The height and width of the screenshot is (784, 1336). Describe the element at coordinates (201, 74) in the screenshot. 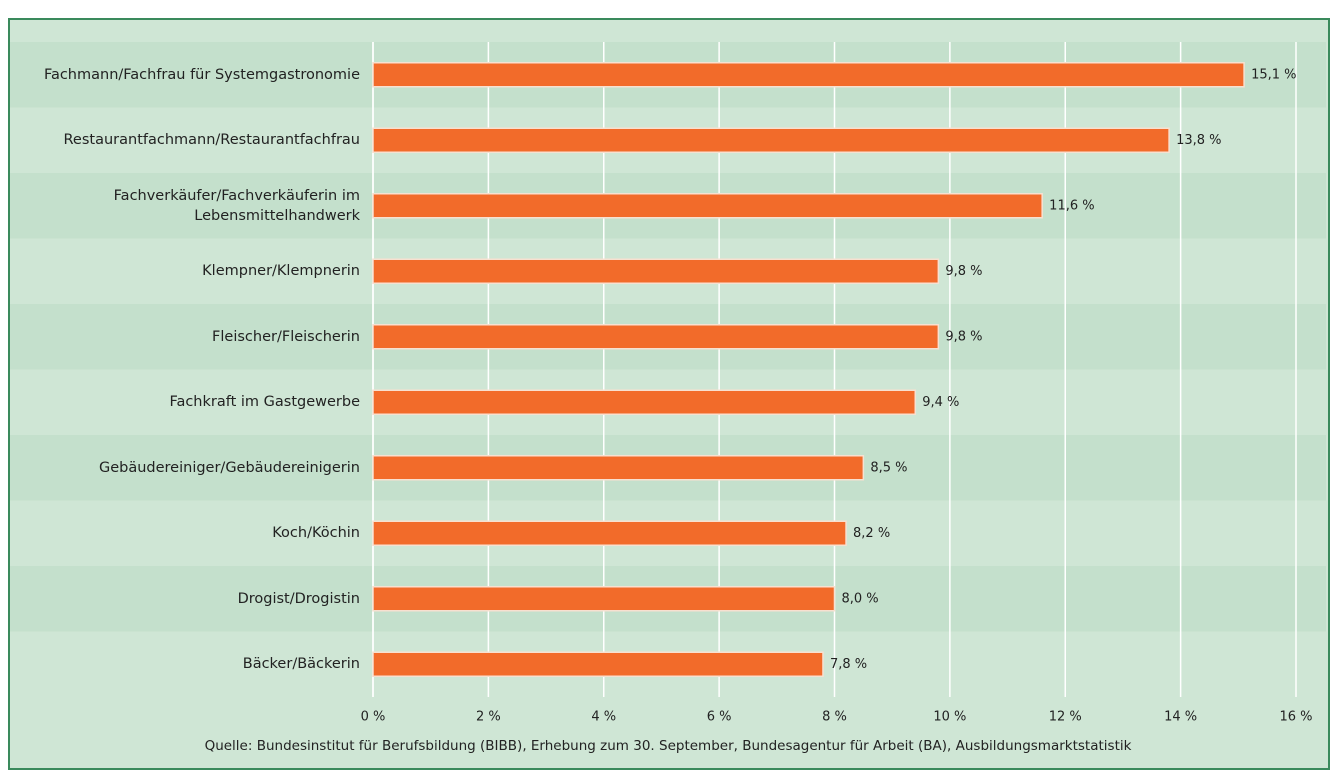

I see `category-label: Fachmann/Fachfrau für Systemgastronomie` at that location.